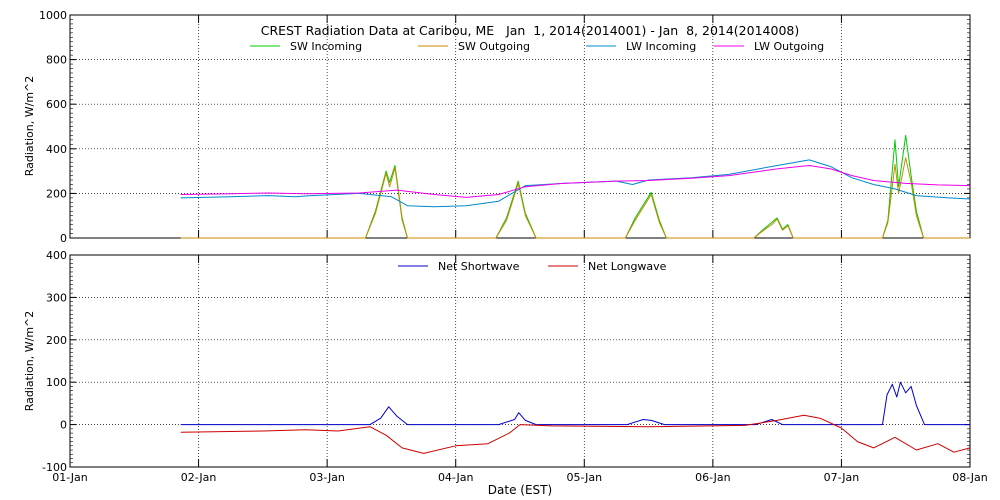 The height and width of the screenshot is (500, 1000). Describe the element at coordinates (575, 403) in the screenshot. I see `series-line-net-shortwave` at that location.